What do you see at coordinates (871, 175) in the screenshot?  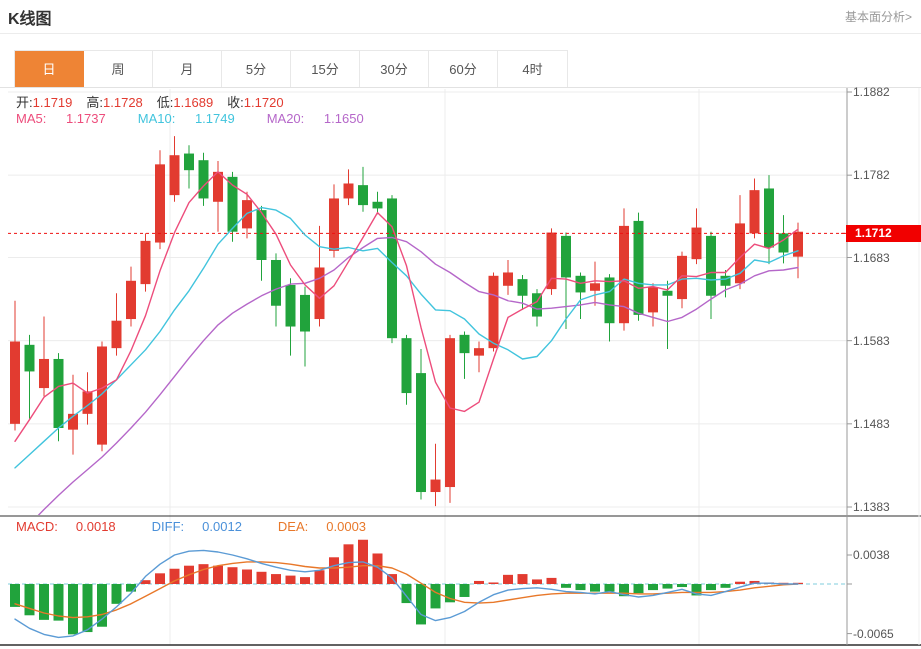 I see `price-axis-label: 1.1782` at bounding box center [871, 175].